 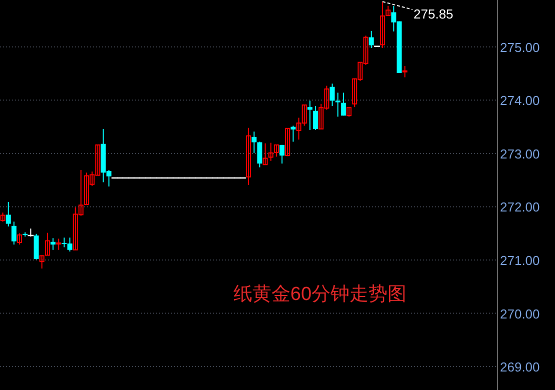 What do you see at coordinates (520, 314) in the screenshot?
I see `y-tick-label: 270.00` at bounding box center [520, 314].